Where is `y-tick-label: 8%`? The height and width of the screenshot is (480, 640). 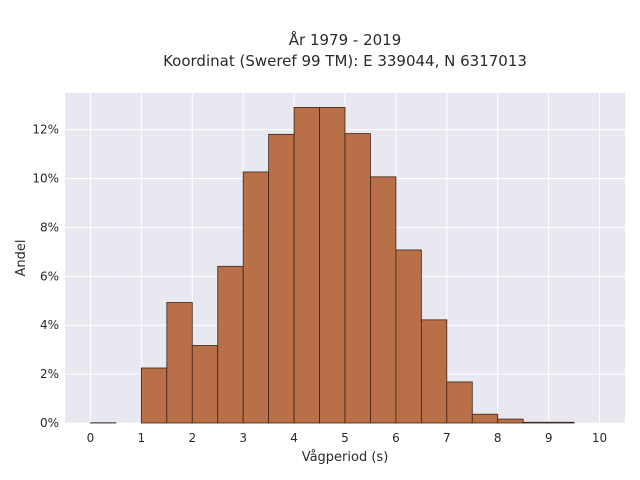
y-tick-label: 8% is located at coordinates (49, 227).